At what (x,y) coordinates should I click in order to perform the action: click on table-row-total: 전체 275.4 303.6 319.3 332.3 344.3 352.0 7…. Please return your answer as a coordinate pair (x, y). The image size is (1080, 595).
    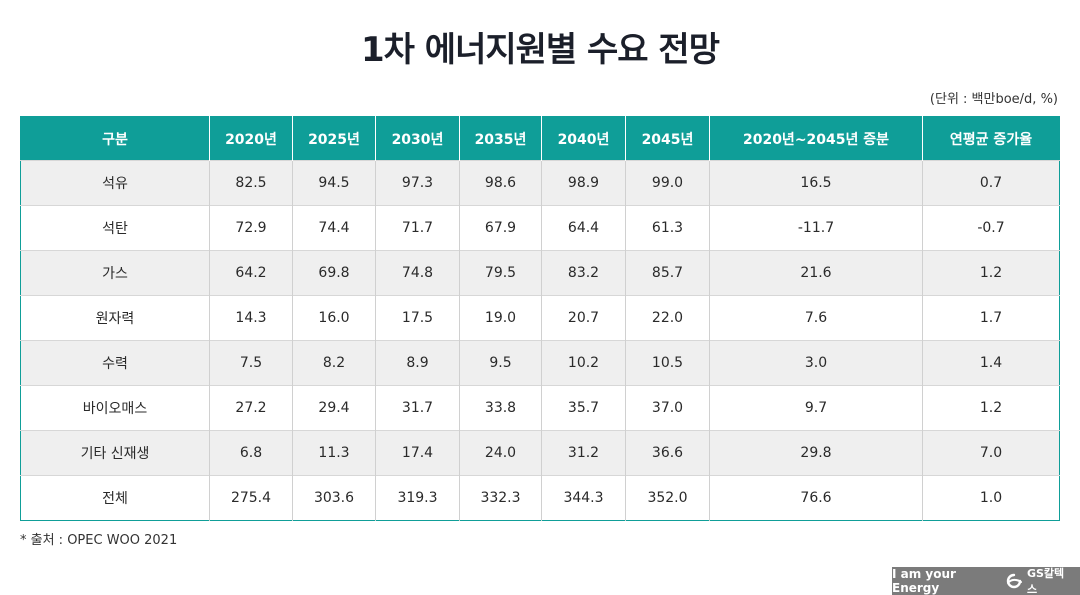
    Looking at the image, I should click on (540, 498).